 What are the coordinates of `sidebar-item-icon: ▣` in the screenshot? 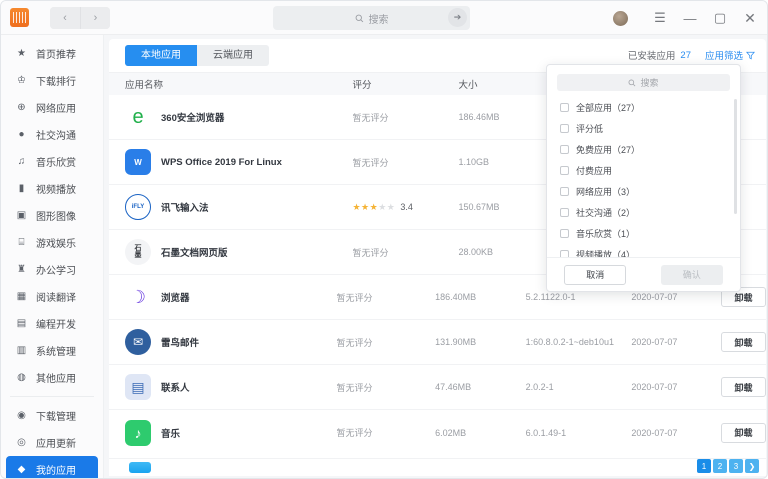 It's located at (21, 215).